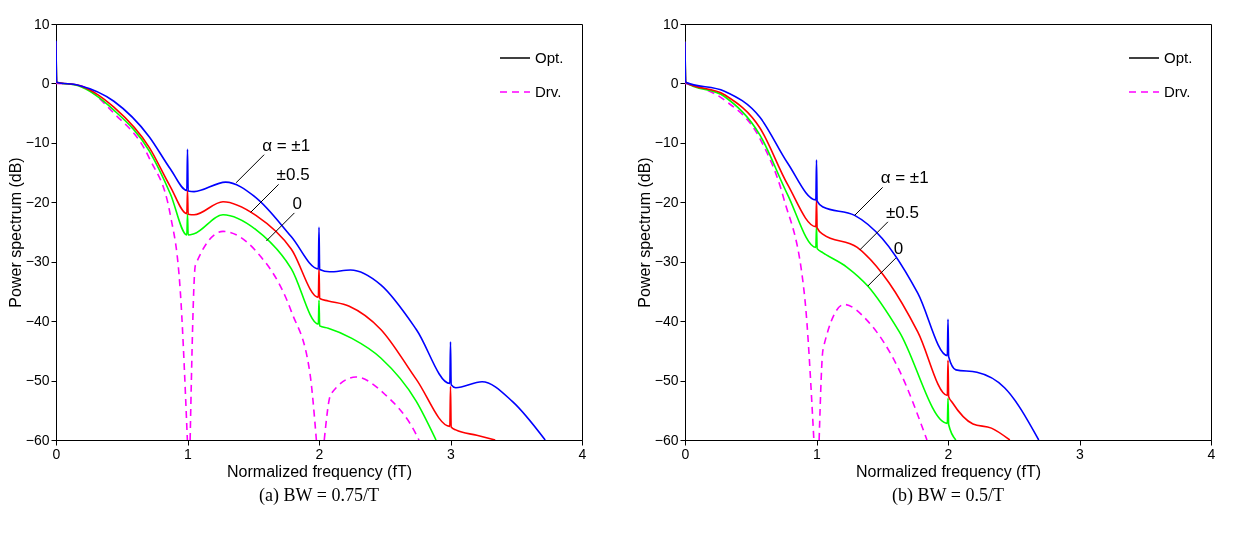  I want to click on text: (b) BW = 0.5/T, so click(948, 495).